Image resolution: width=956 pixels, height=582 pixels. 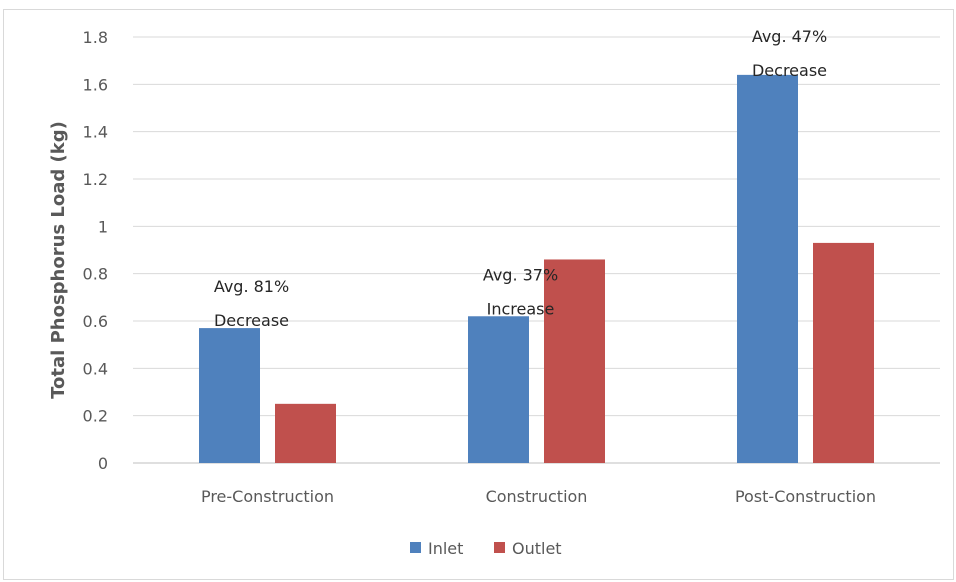 I want to click on y-tick-label: 1.6, so click(x=95, y=84).